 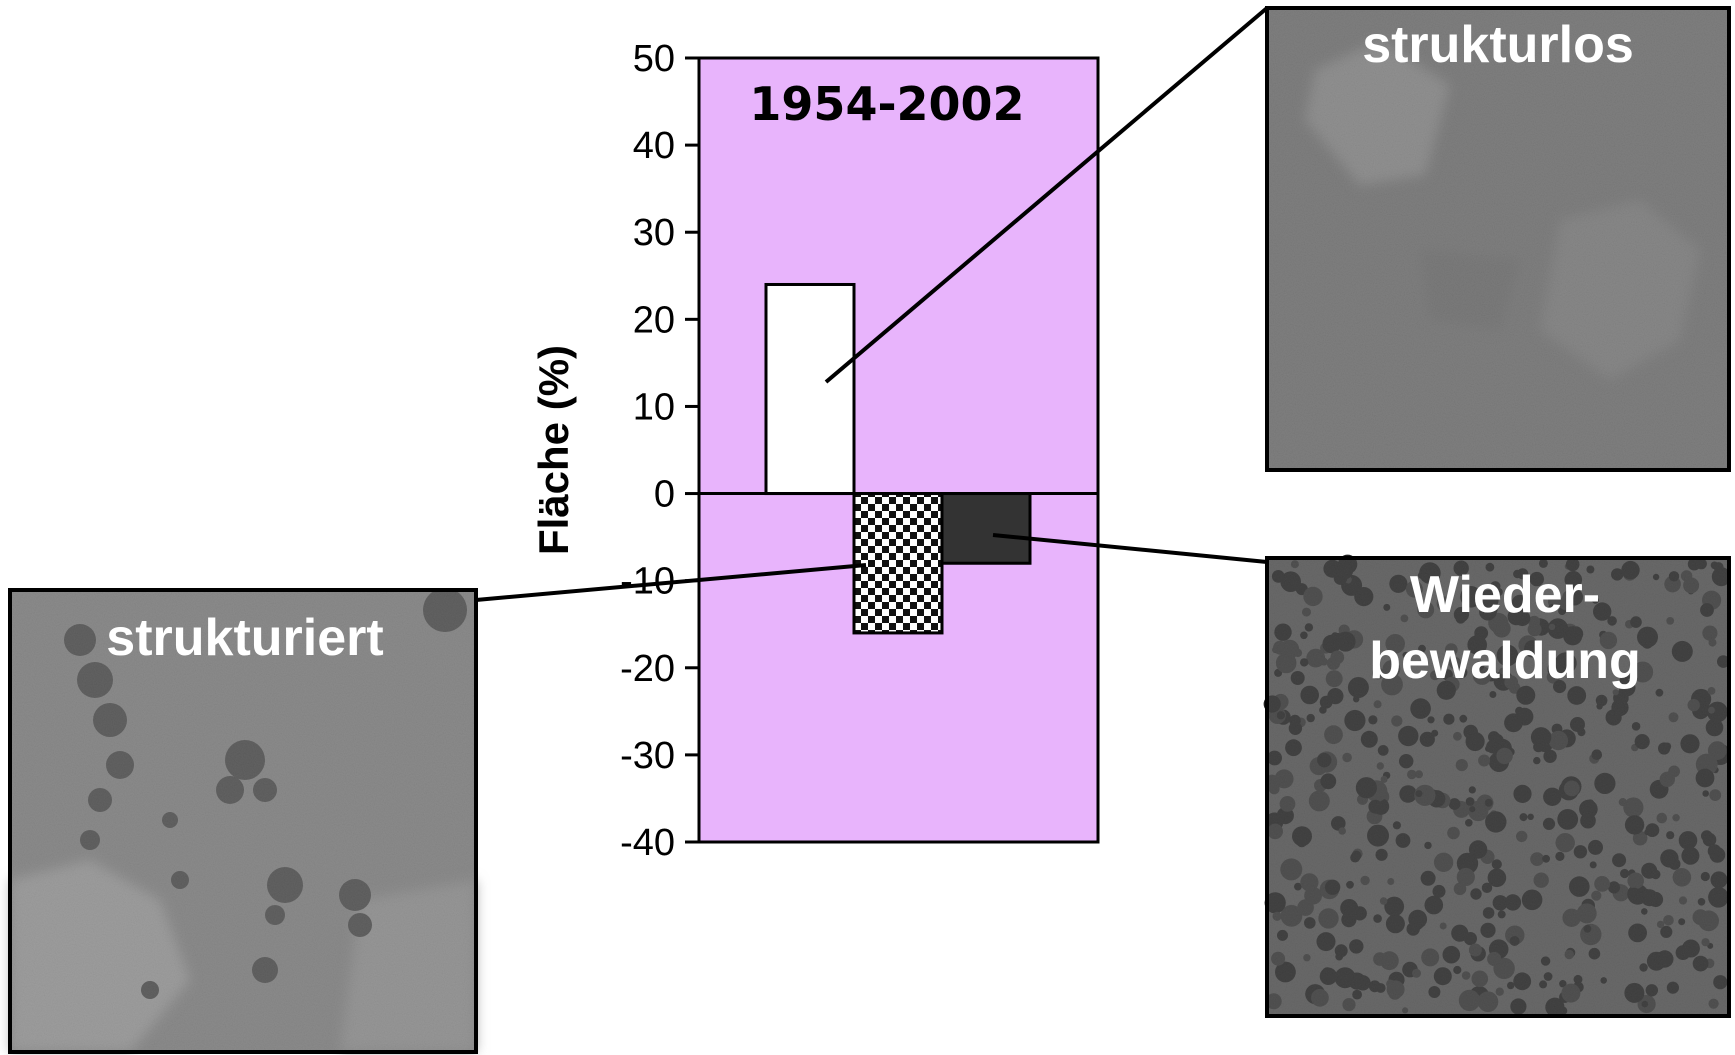 What do you see at coordinates (664, 495) in the screenshot?
I see `y-tick-label: 0` at bounding box center [664, 495].